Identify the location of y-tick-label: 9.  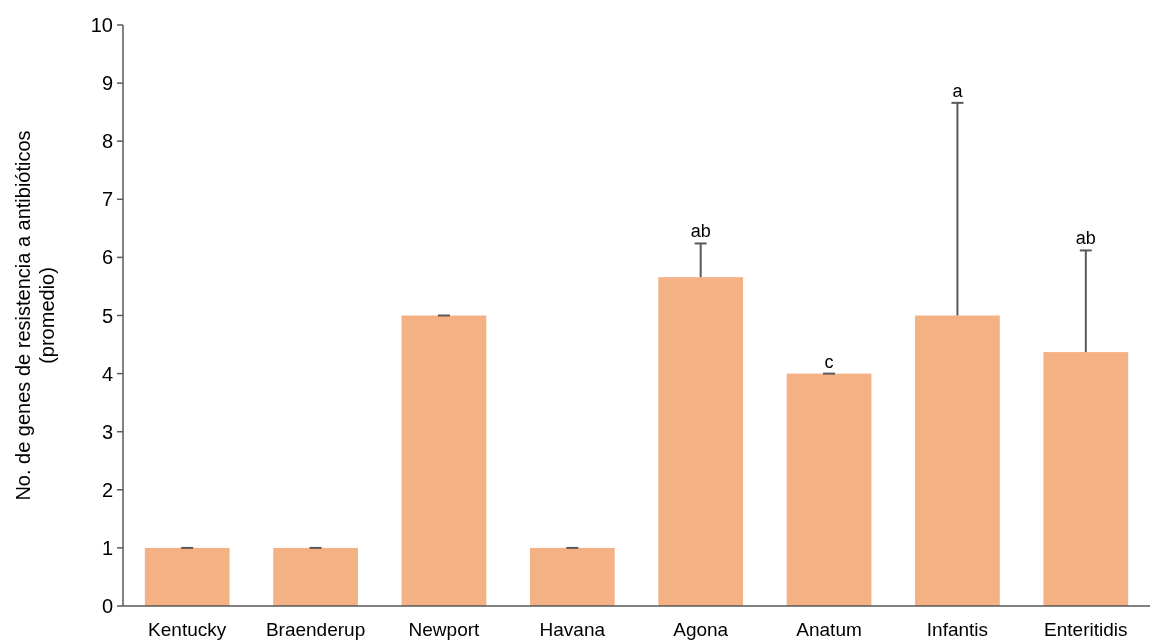
(107, 83).